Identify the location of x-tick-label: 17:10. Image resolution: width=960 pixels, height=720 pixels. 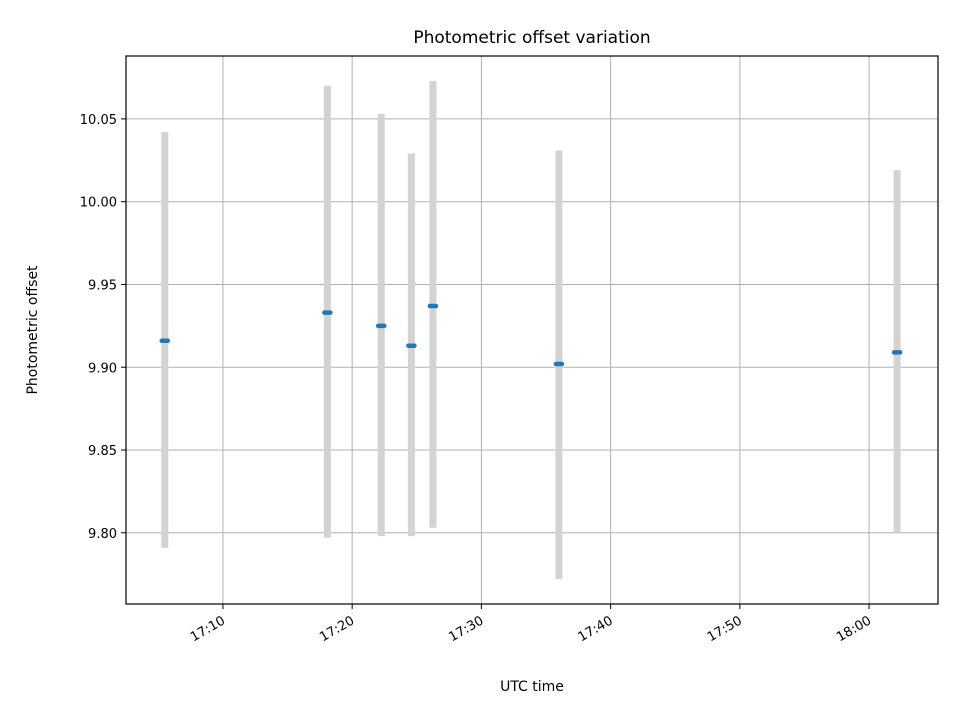
(208, 629).